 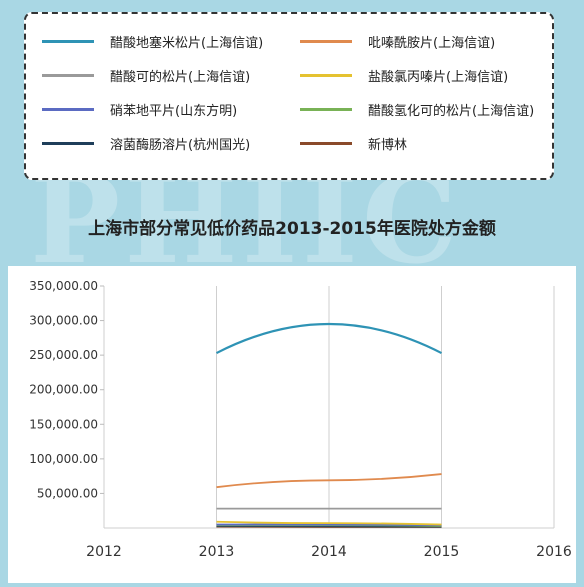 What do you see at coordinates (63, 355) in the screenshot?
I see `y-tick-label: 250,000.00` at bounding box center [63, 355].